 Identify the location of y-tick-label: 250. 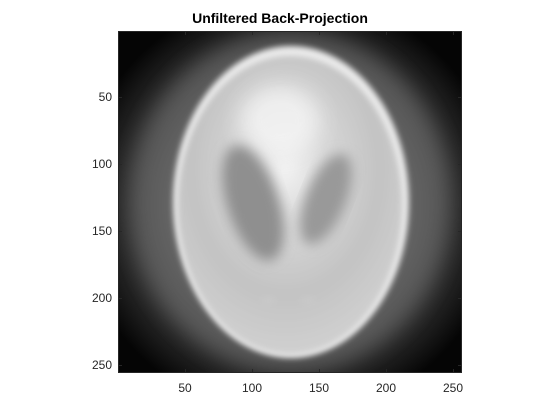
(101, 365).